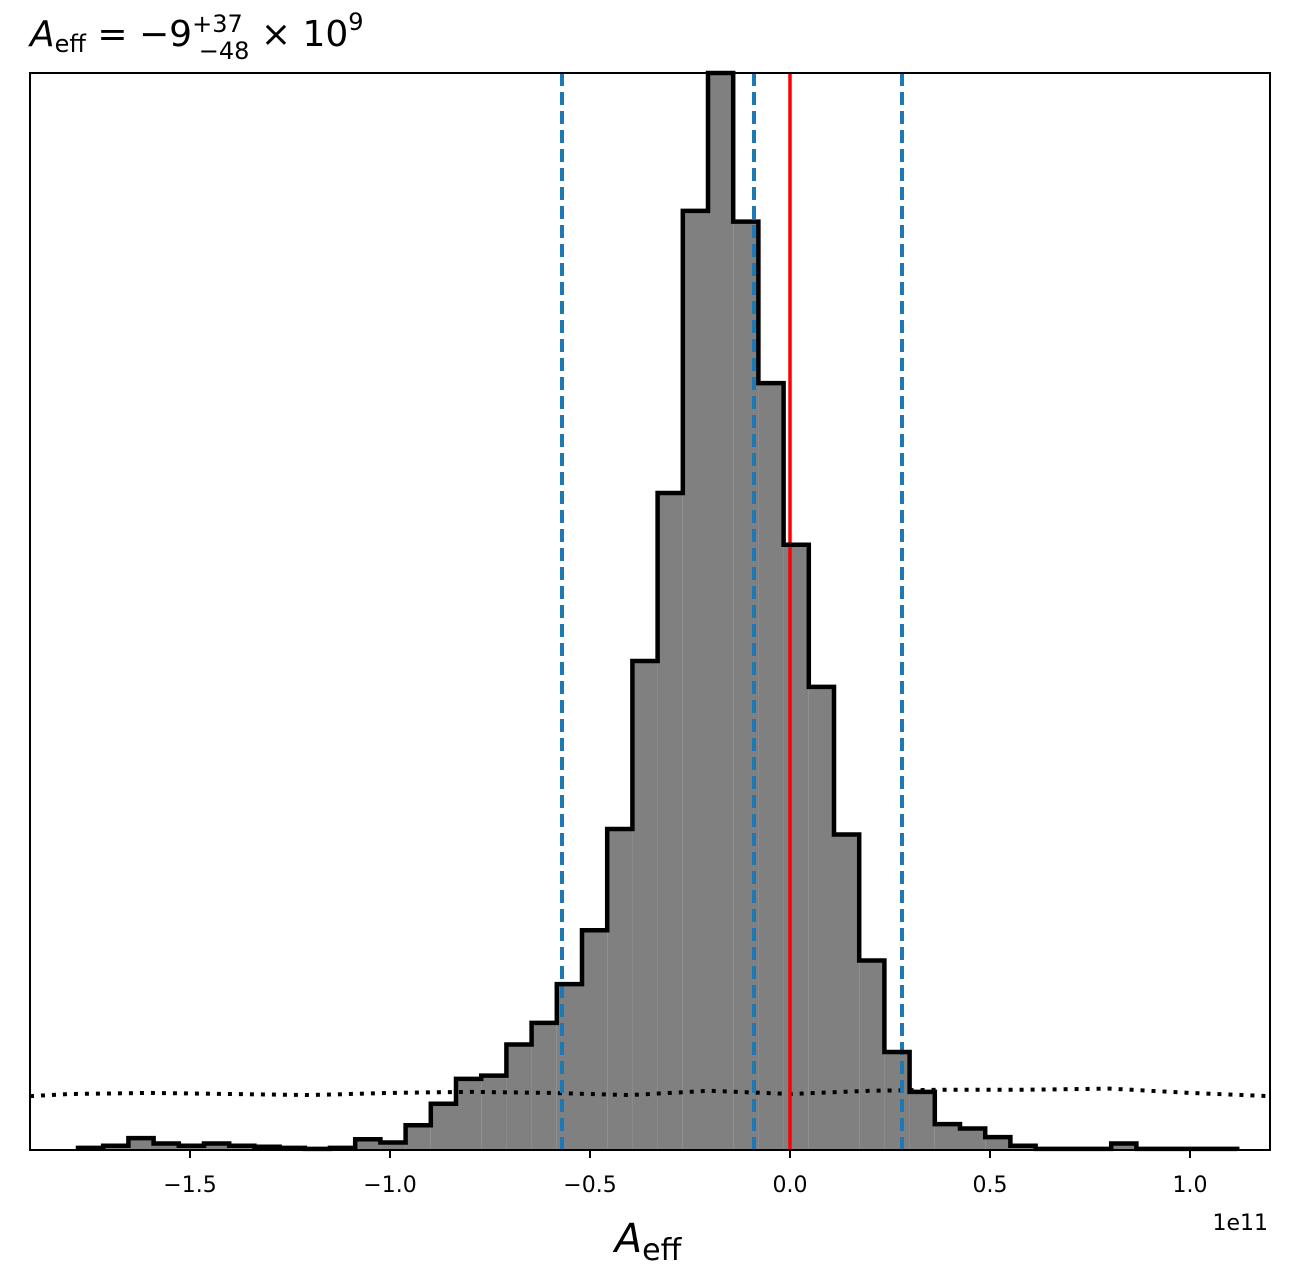 This screenshot has width=1289, height=1278. Describe the element at coordinates (662, 1250) in the screenshot. I see `xlabel-sub: eff` at that location.